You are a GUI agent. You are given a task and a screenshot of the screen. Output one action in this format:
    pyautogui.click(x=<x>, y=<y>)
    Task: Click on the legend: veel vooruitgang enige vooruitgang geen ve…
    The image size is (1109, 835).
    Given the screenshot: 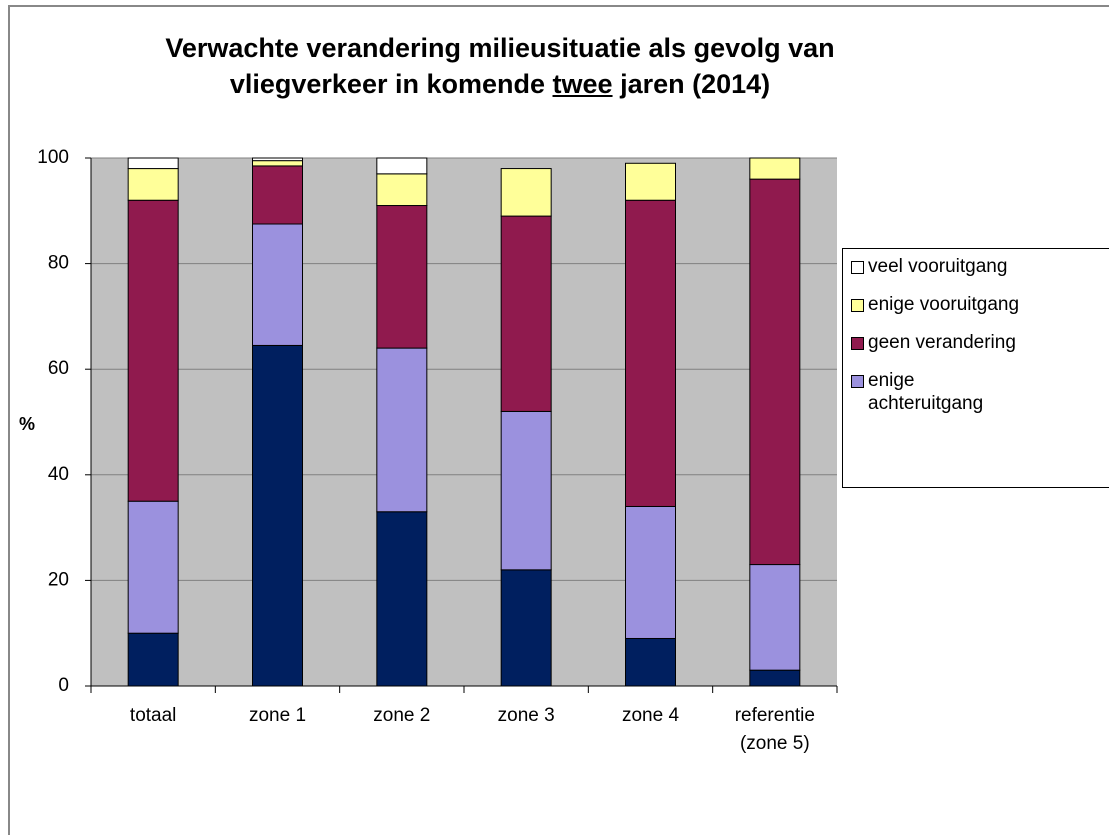 What is the action you would take?
    pyautogui.click(x=975, y=368)
    